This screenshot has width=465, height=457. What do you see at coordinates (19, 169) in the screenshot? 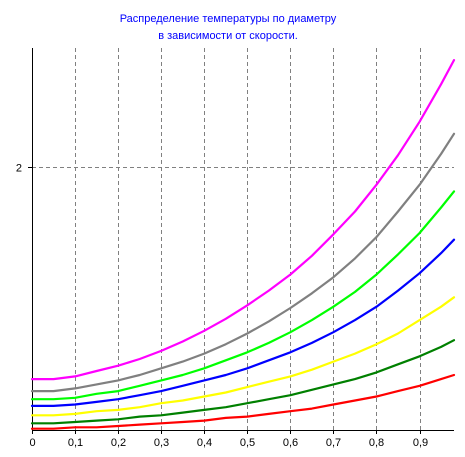
I see `y-tick-label-0: 2` at bounding box center [19, 169].